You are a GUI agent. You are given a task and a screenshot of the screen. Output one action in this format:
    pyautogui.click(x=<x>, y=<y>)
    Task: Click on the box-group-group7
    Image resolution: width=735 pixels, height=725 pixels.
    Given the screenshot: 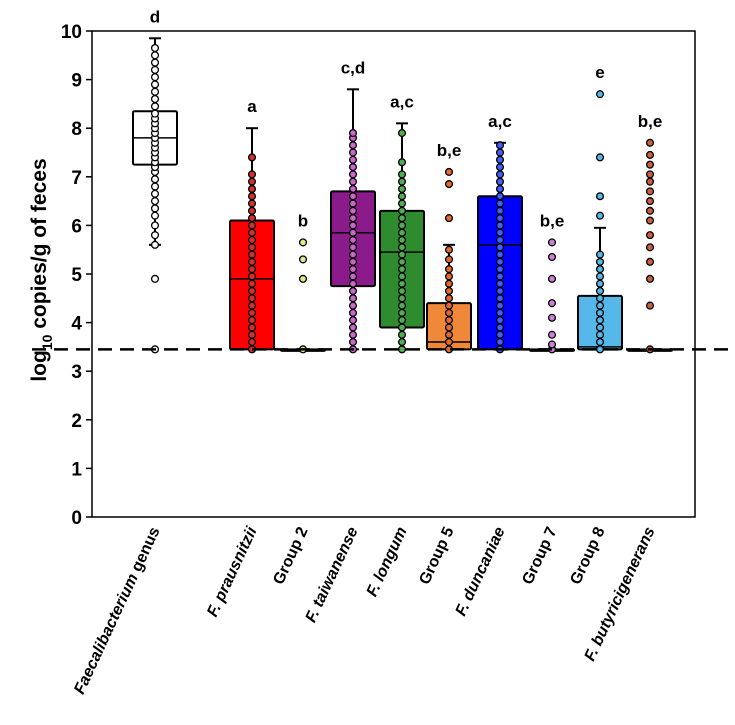 What is the action you would take?
    pyautogui.click(x=552, y=296)
    